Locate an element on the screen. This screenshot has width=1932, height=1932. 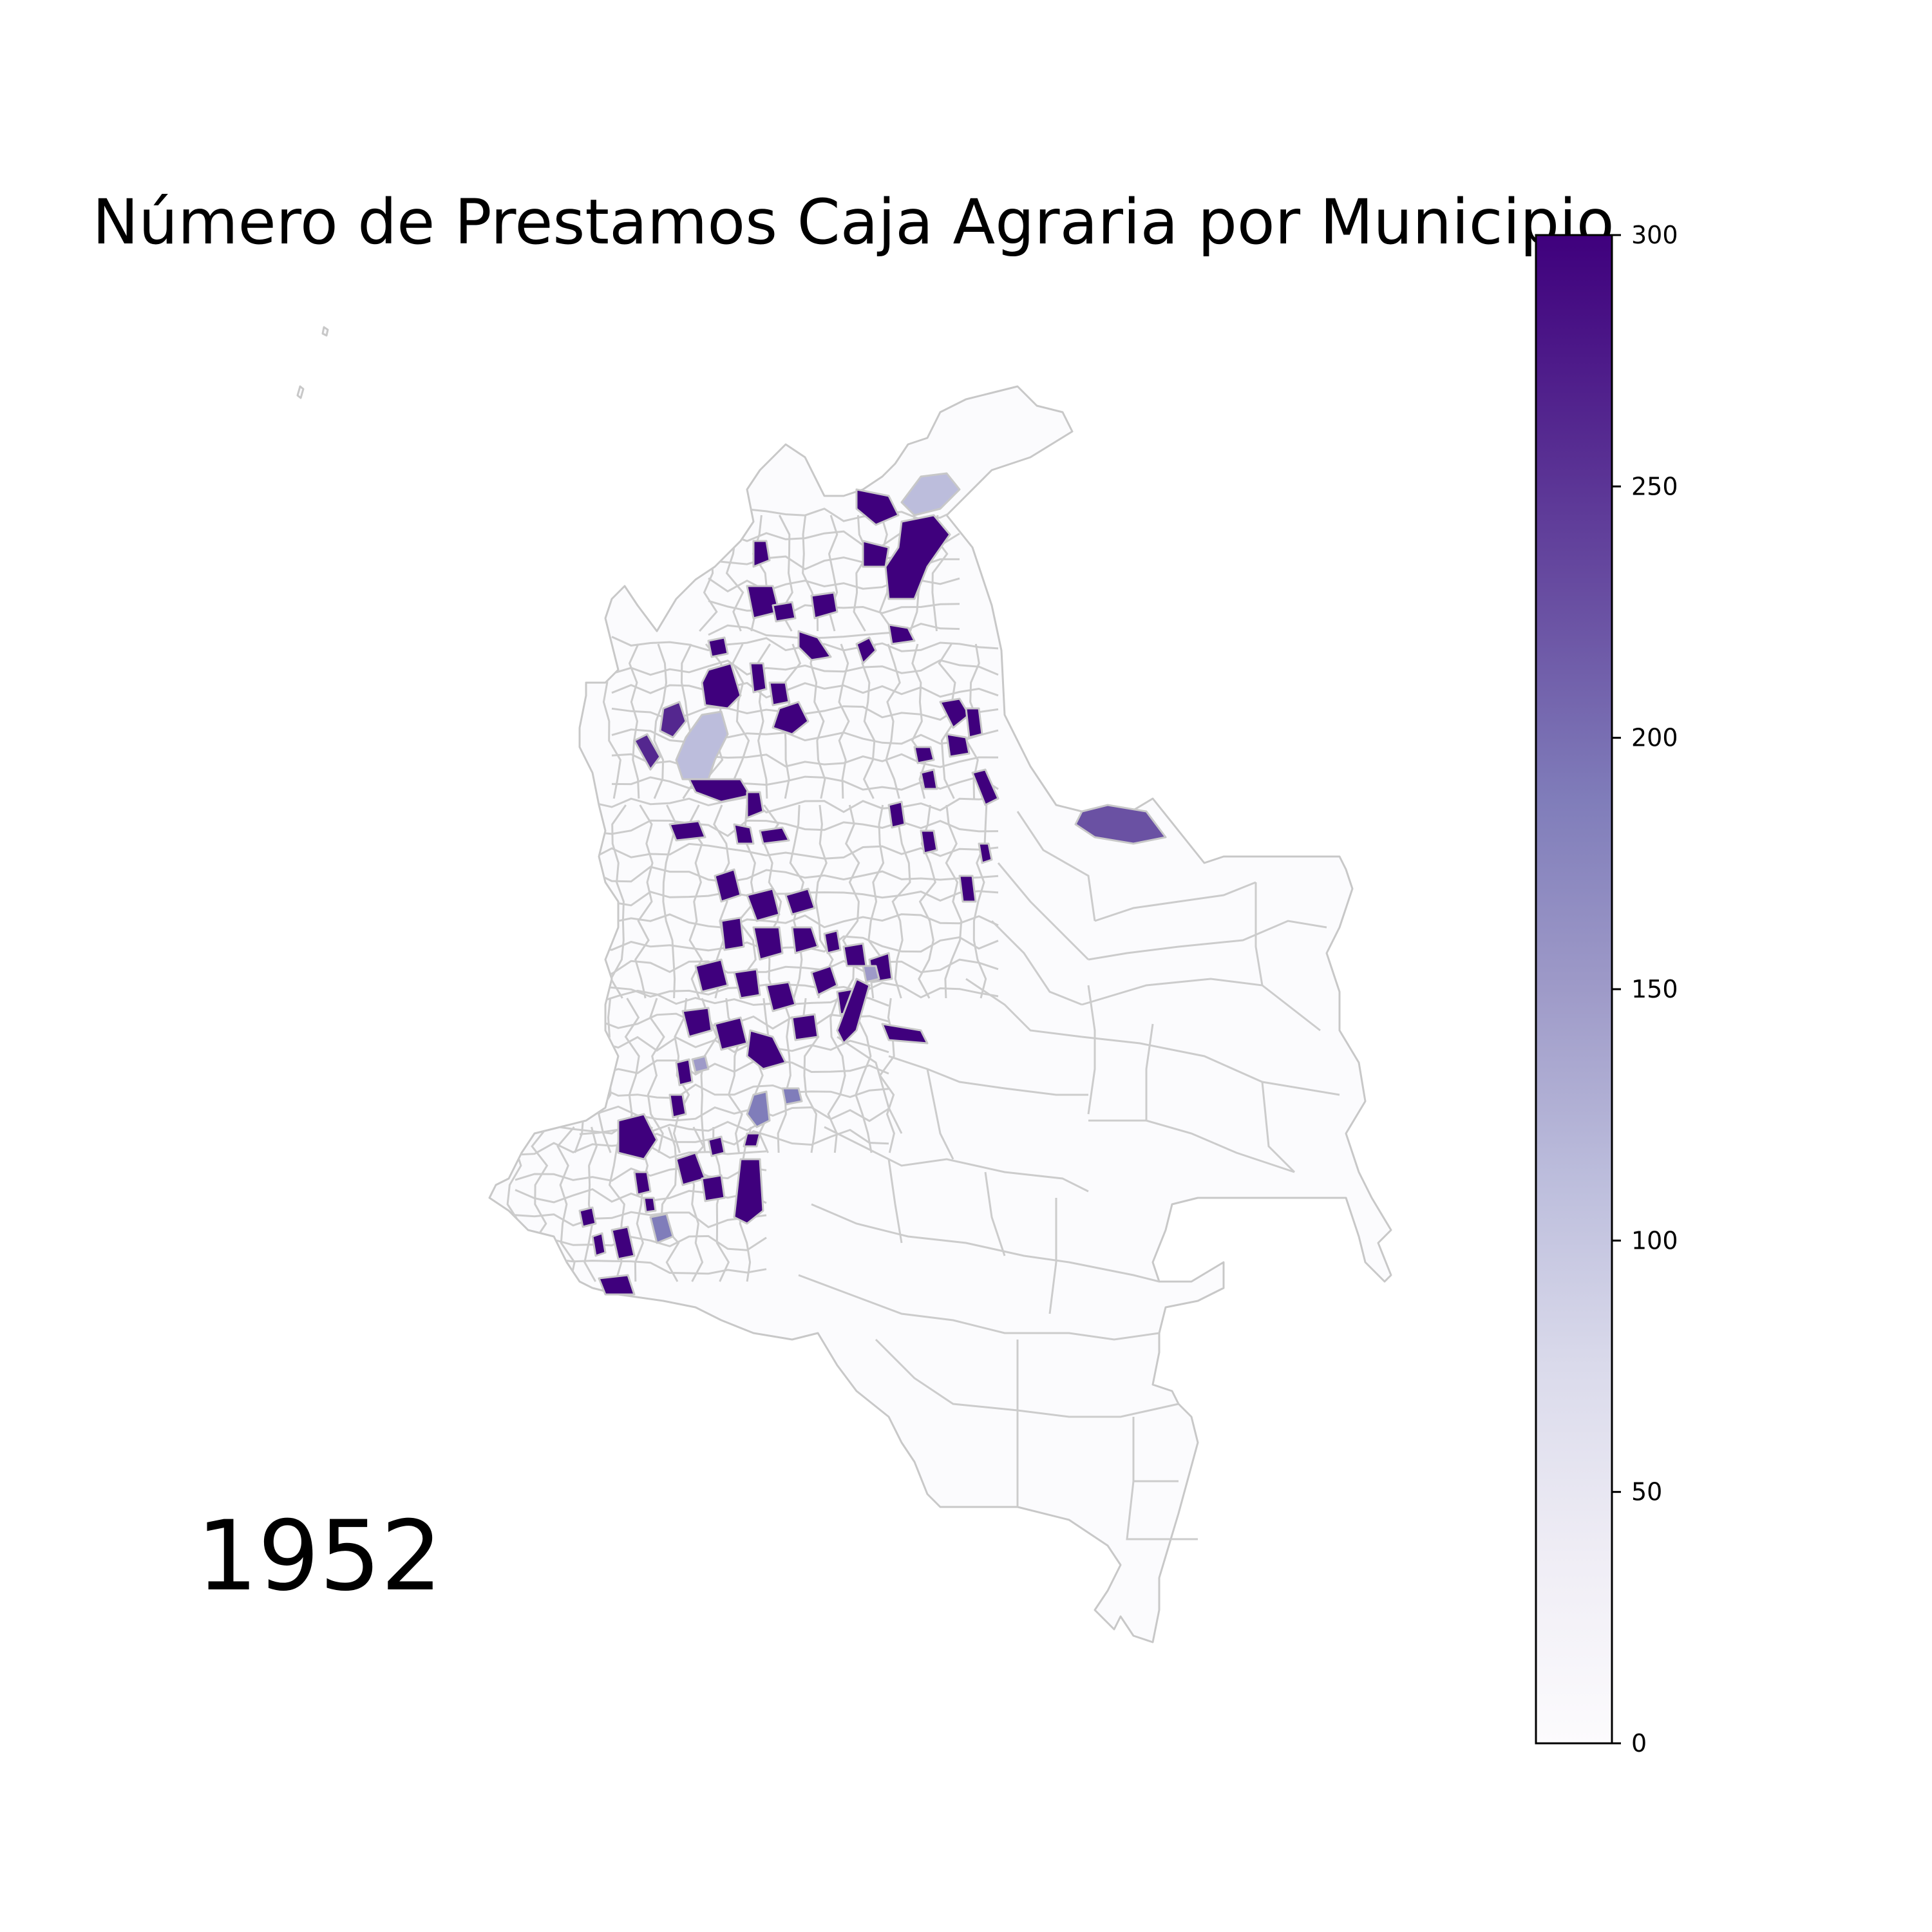
colorbar: 0 50 100 150 200 250 300 is located at coordinates (1607, 989).